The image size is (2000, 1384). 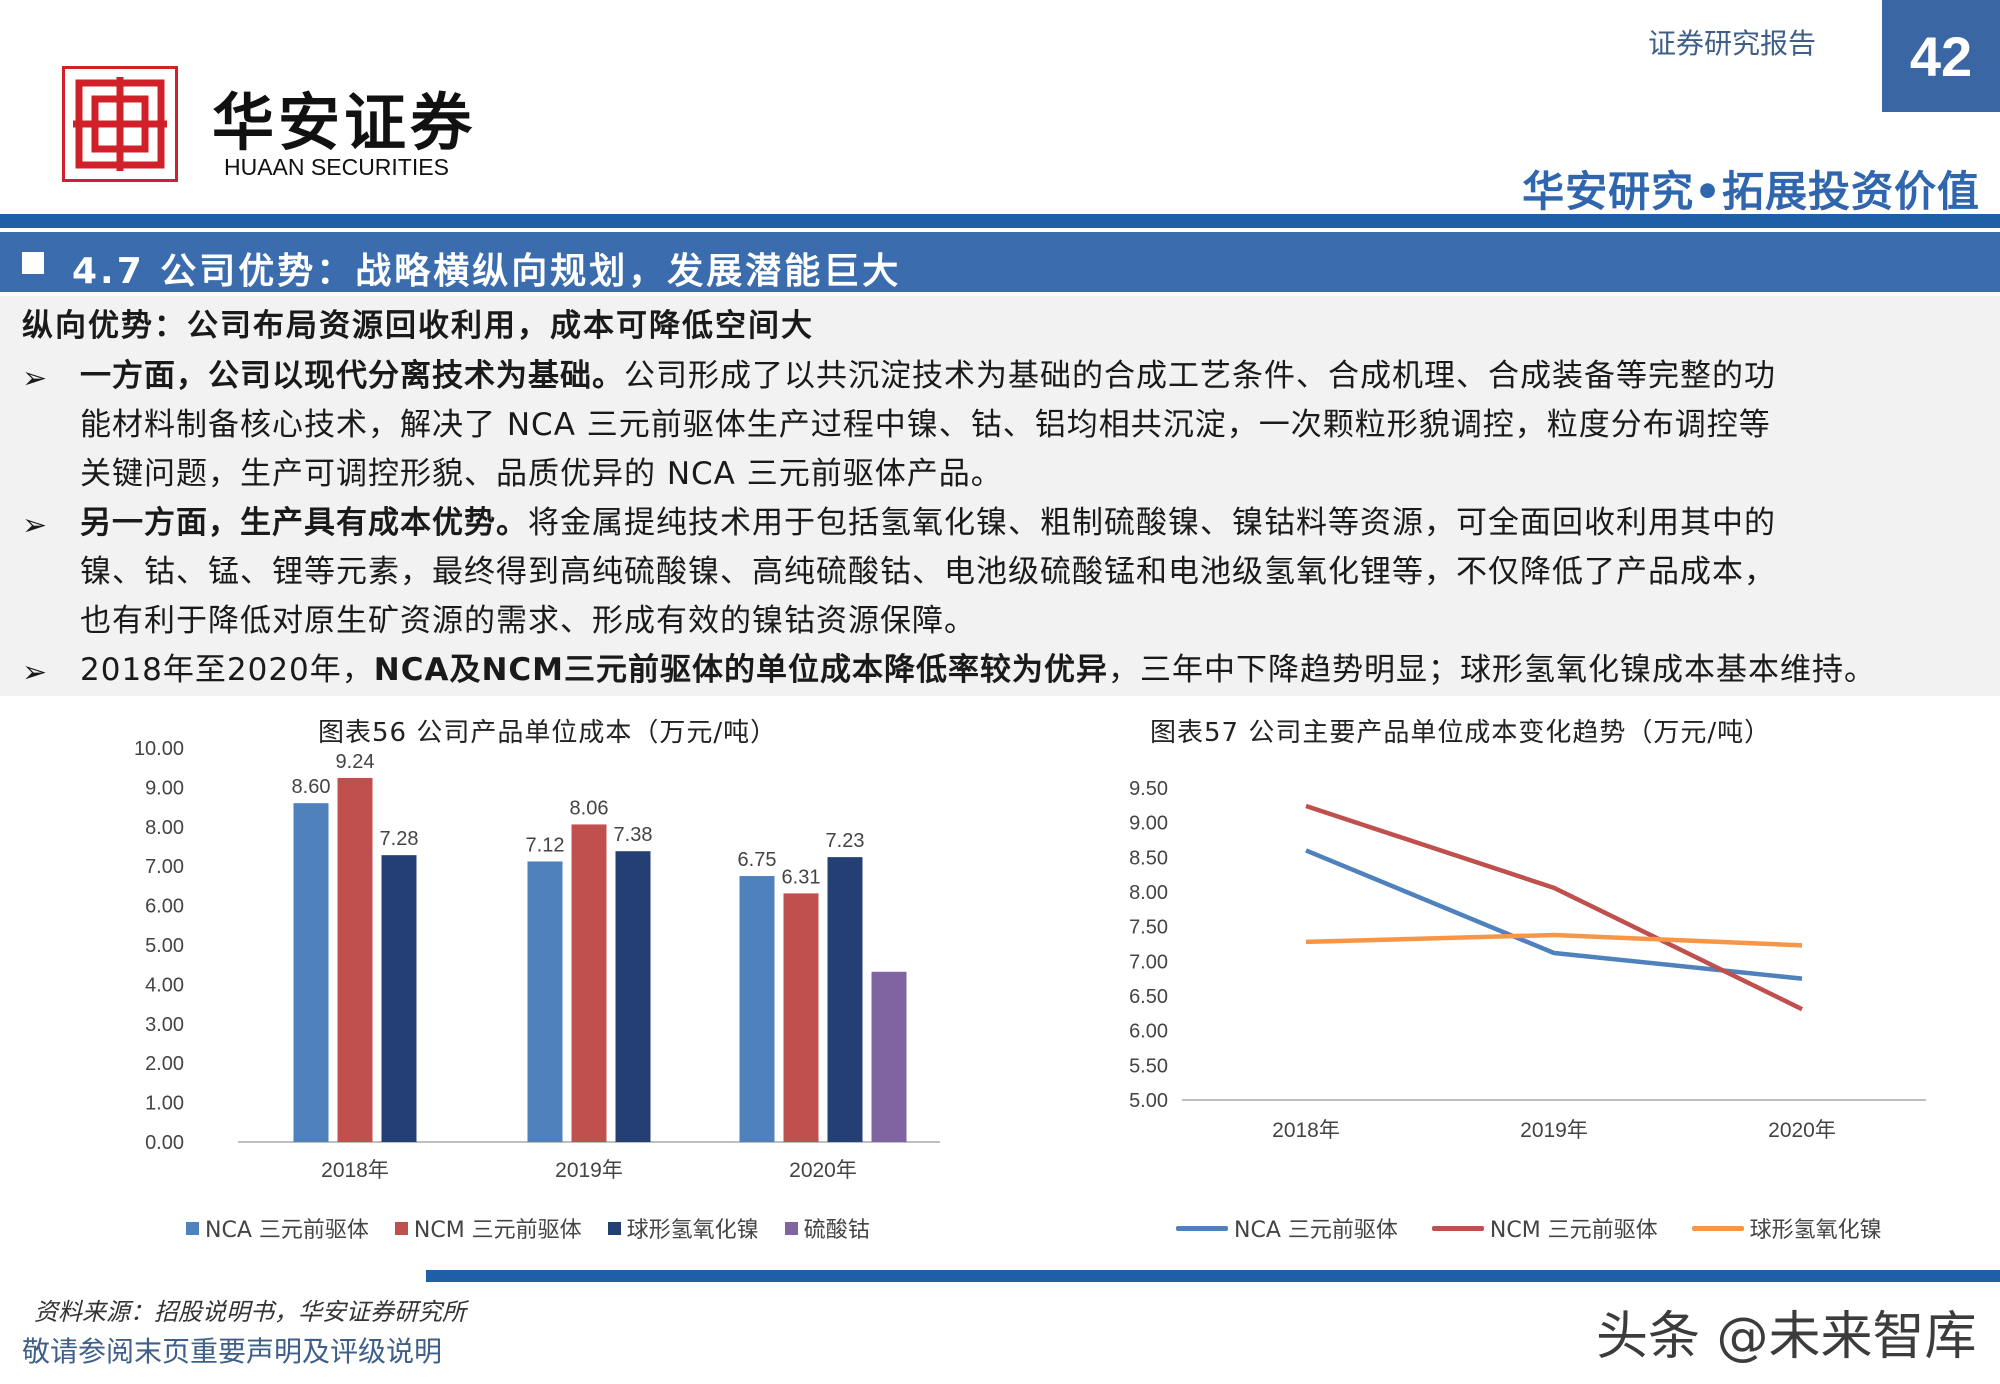 I want to click on y-tick-label: 0.00, so click(x=164, y=1143).